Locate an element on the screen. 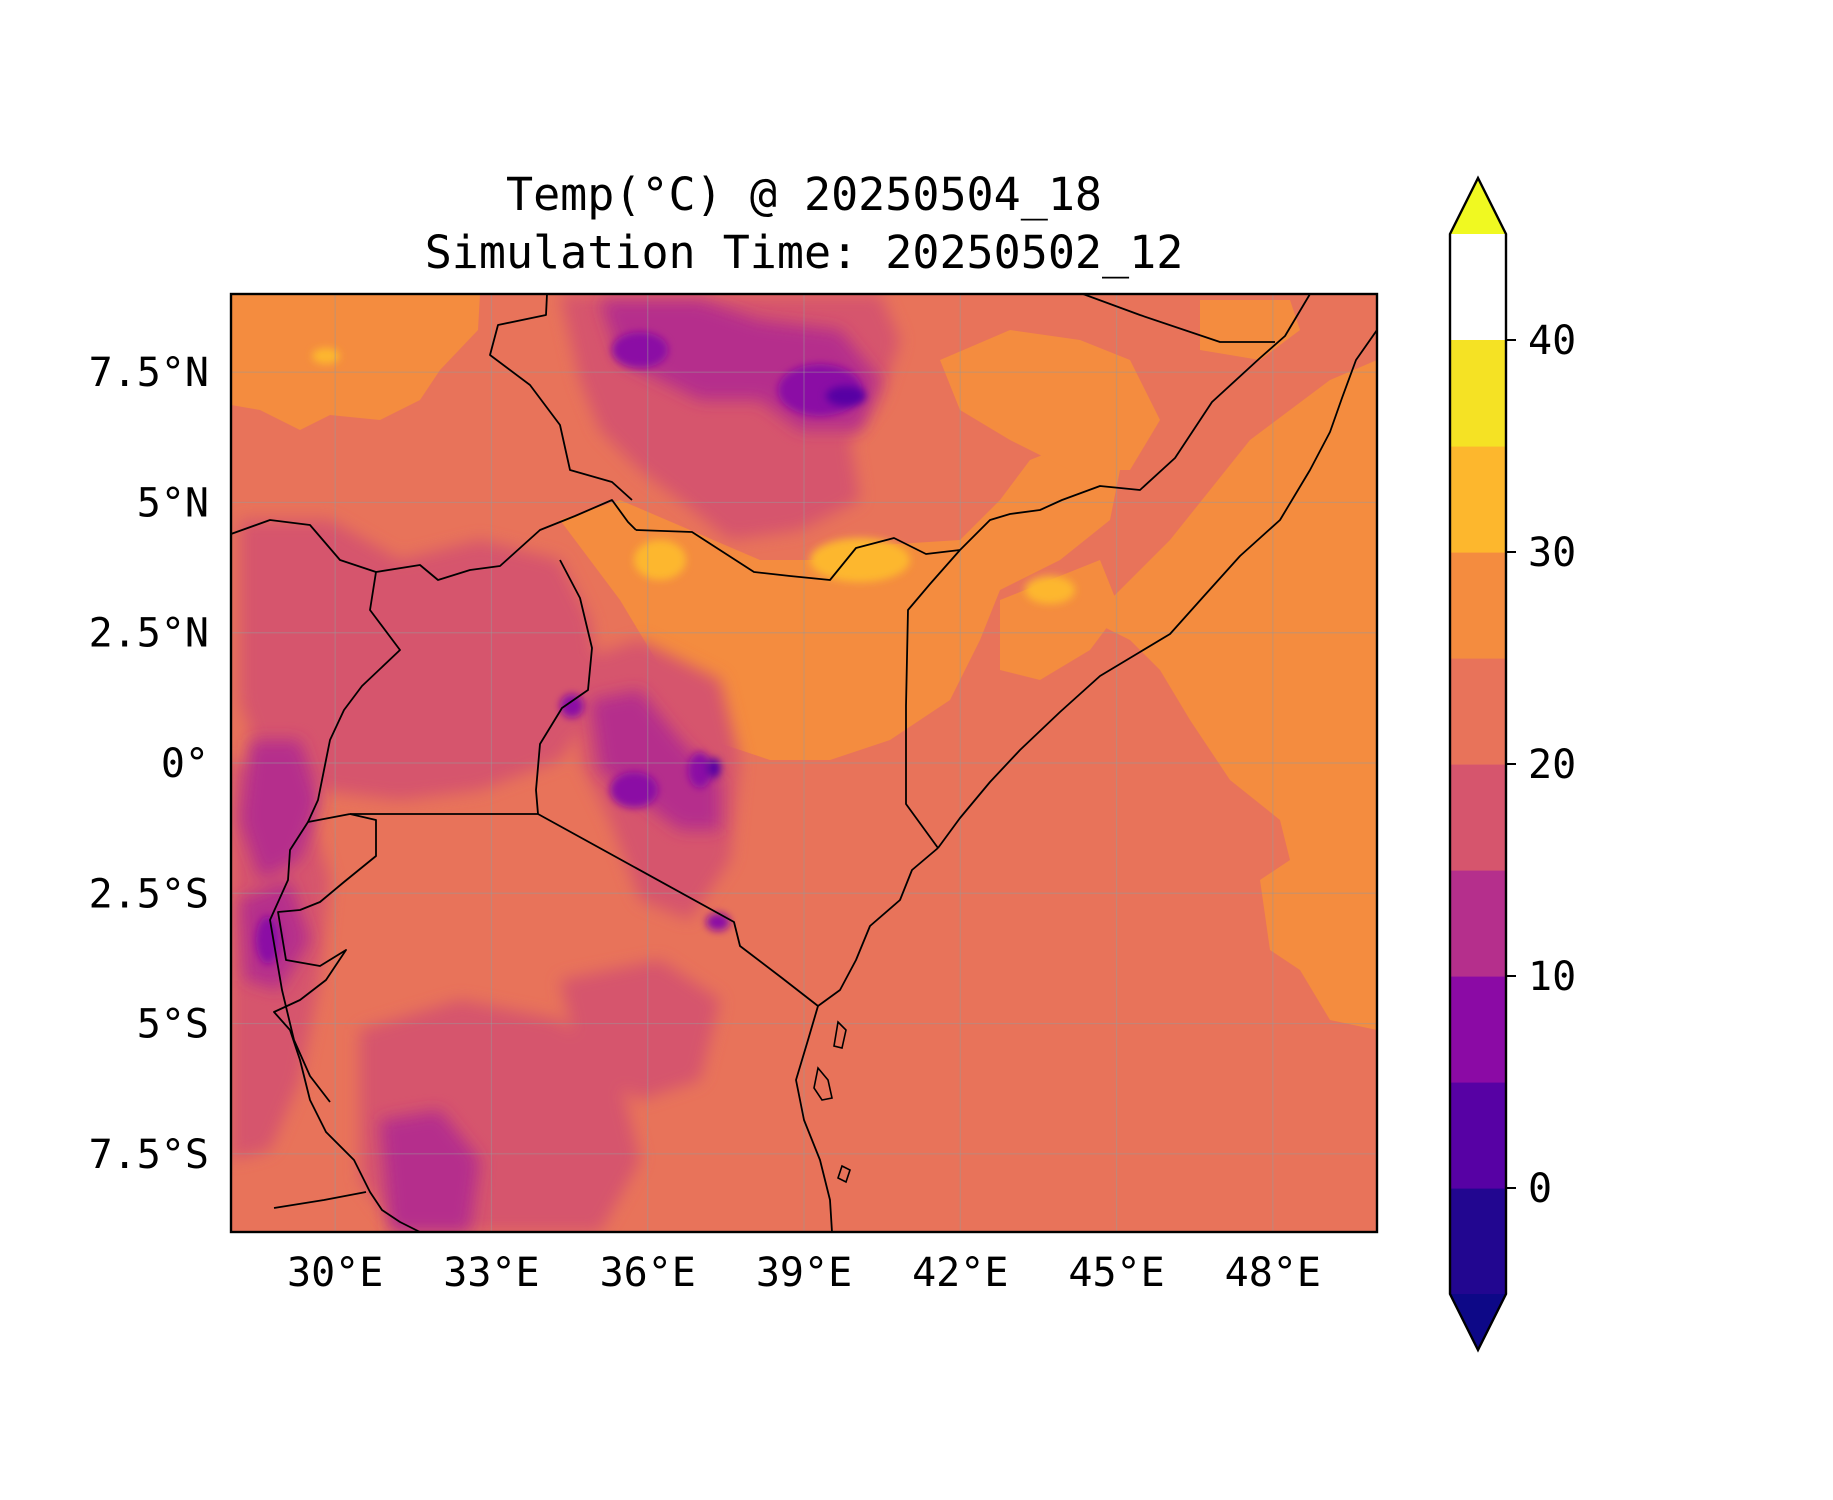 The width and height of the screenshot is (1833, 1500). border-rwanda-burundi is located at coordinates (325, 922).